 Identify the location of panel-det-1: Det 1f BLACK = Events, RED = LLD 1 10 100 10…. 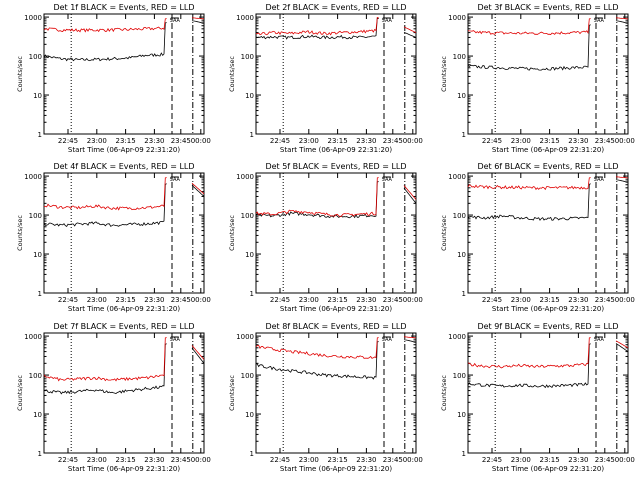
(113, 78).